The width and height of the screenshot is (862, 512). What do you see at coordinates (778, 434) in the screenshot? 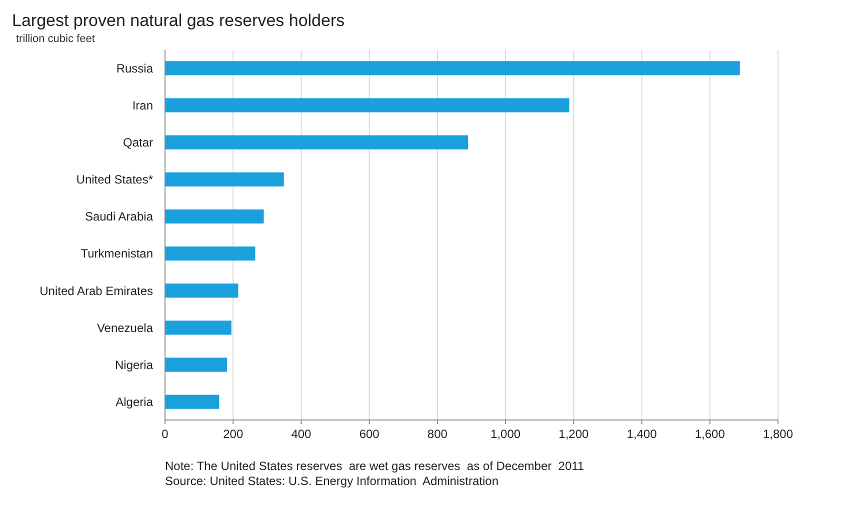
I see `x-tick-label: 1,800` at bounding box center [778, 434].